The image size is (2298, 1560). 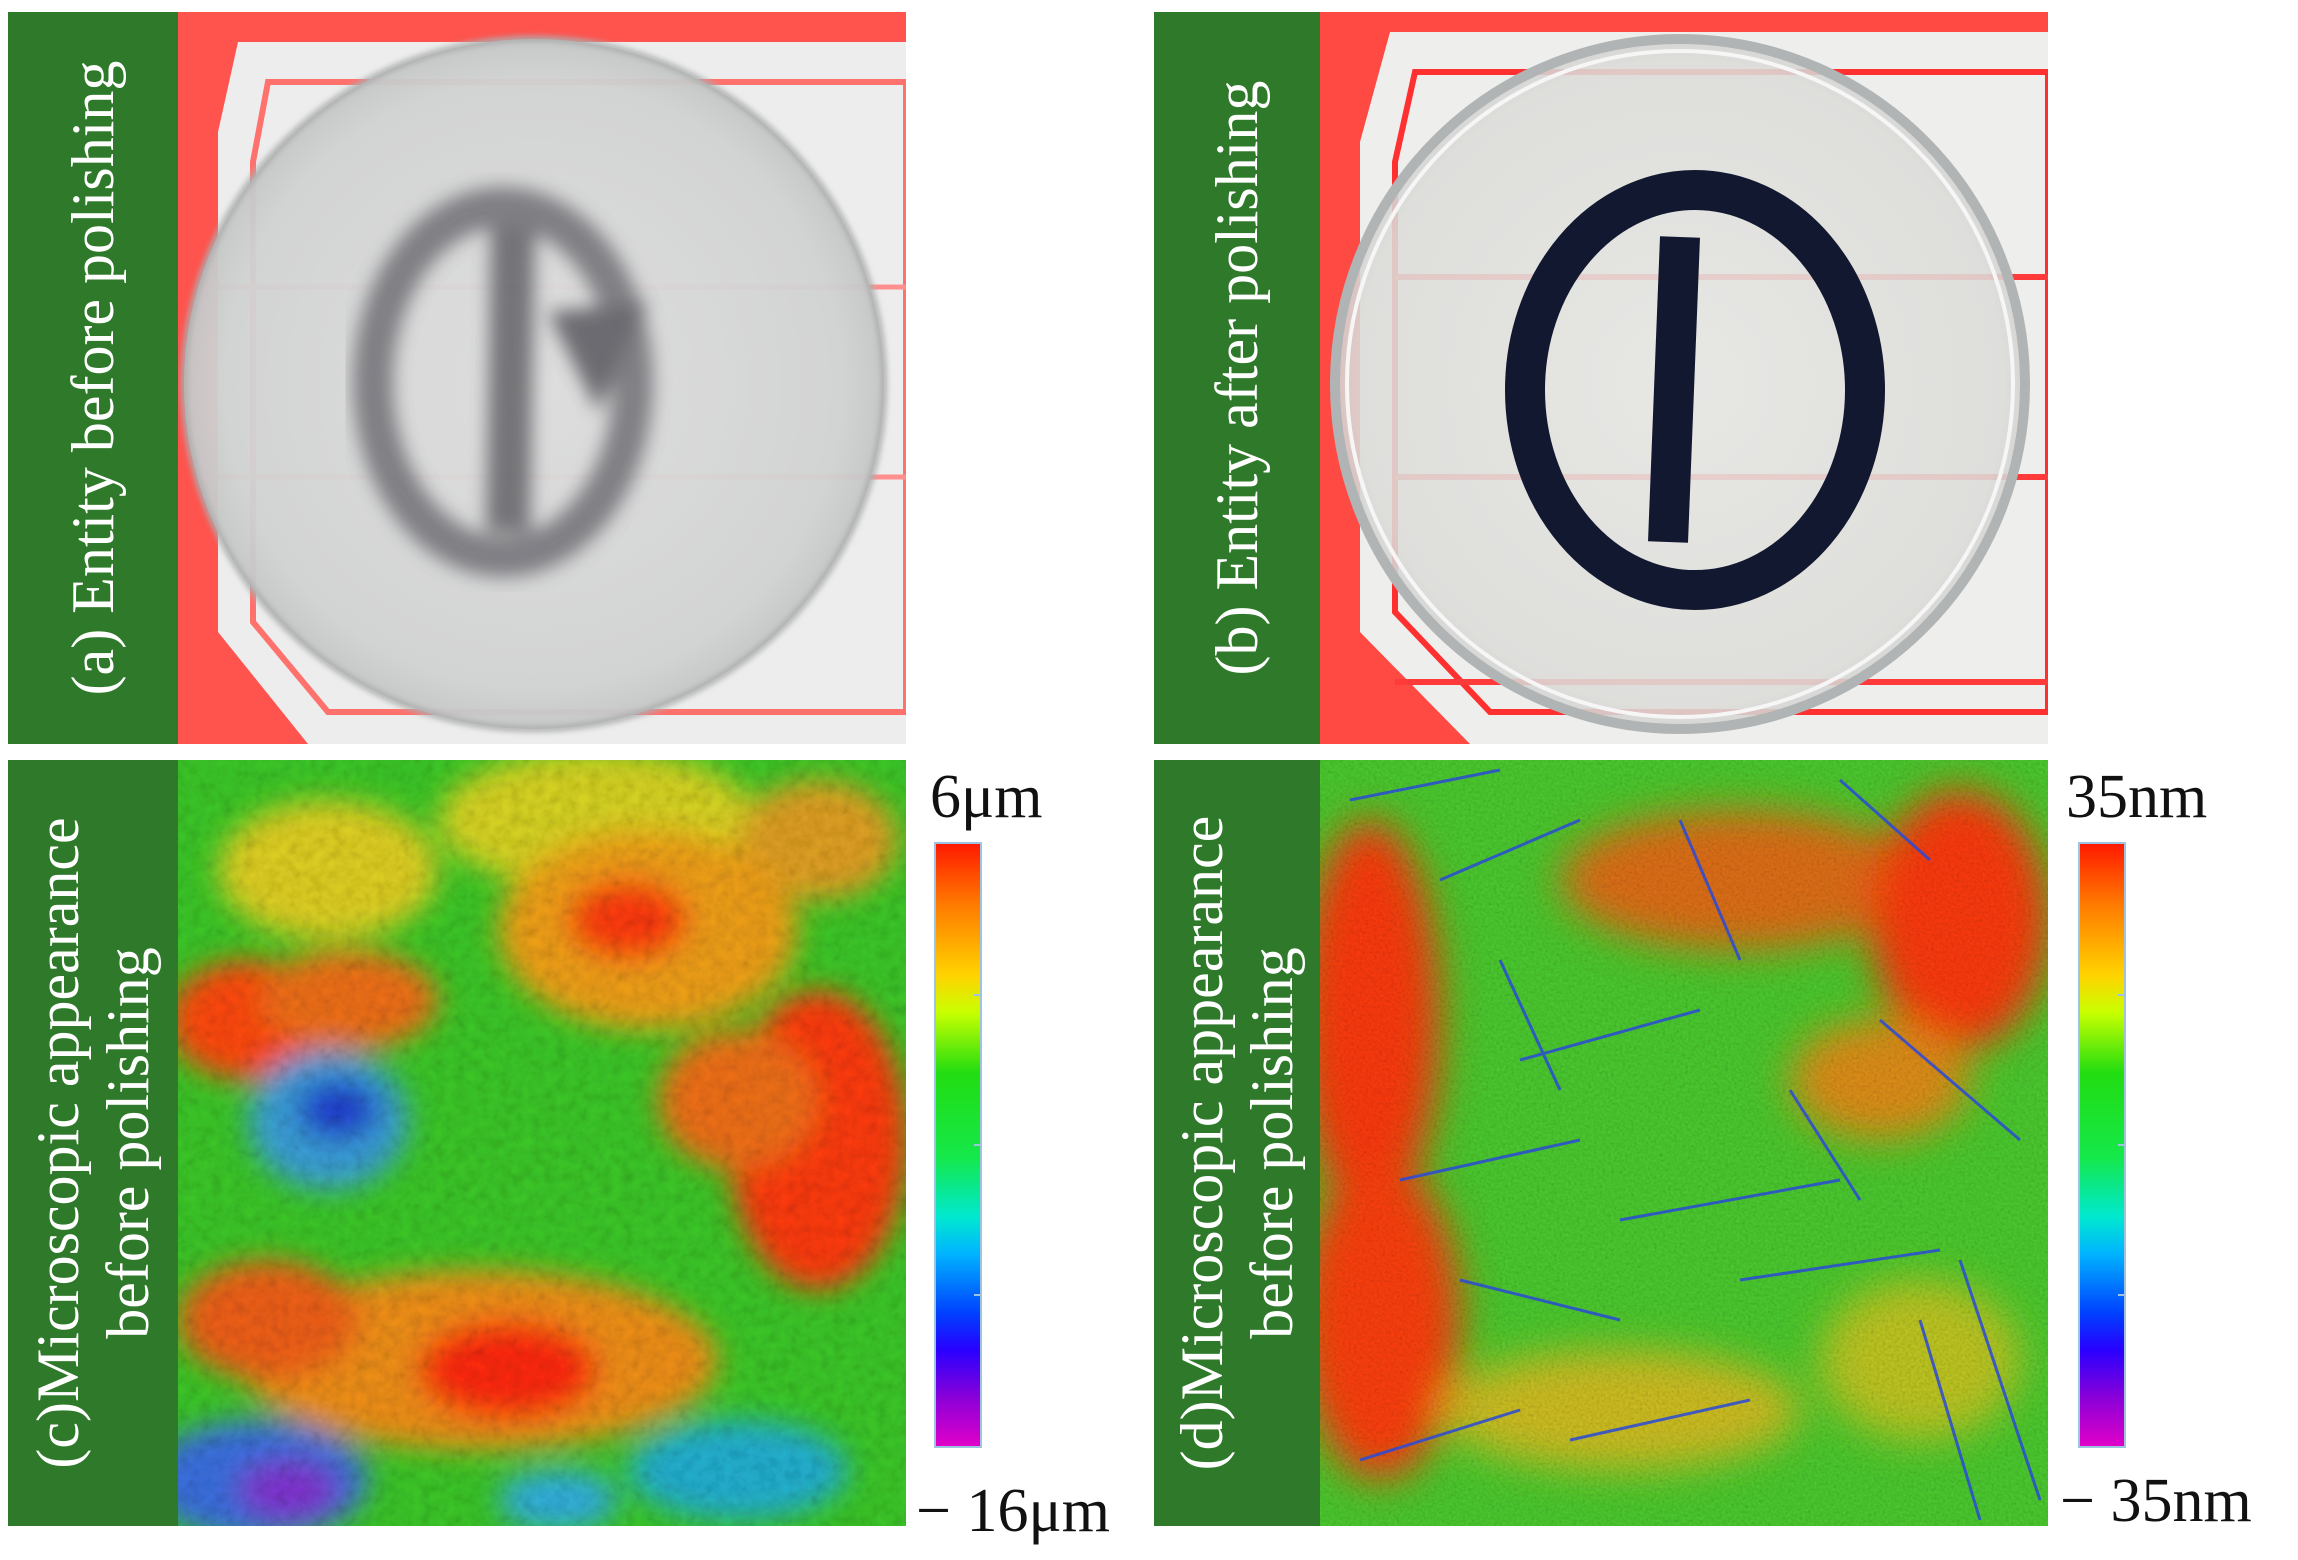 I want to click on panel-c-scale-max: 6μm, so click(x=986, y=797).